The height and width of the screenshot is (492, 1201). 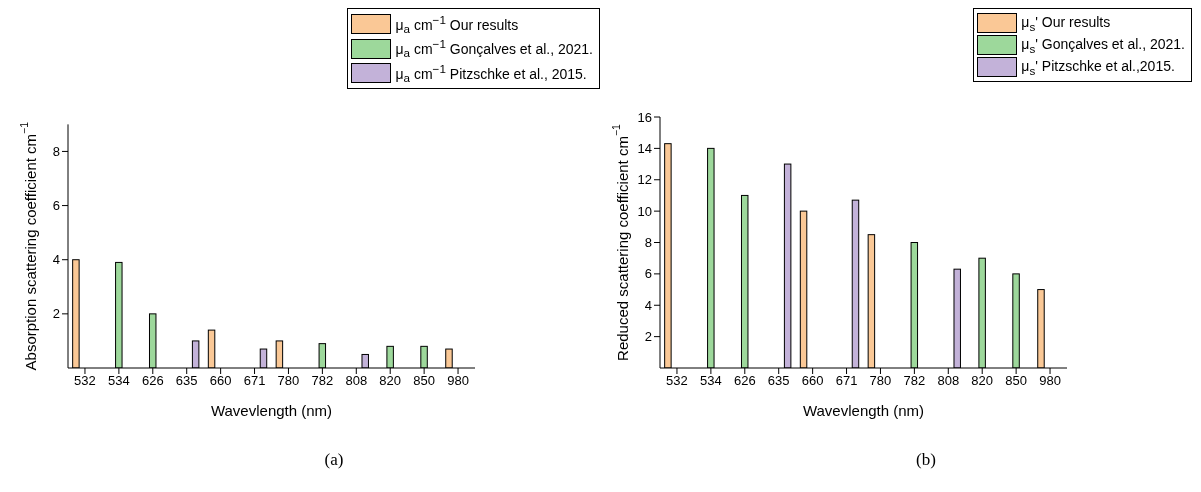 What do you see at coordinates (457, 24) in the screenshot?
I see `legend-label: μ$_{a}$ cm$^{−1}$ Our results` at bounding box center [457, 24].